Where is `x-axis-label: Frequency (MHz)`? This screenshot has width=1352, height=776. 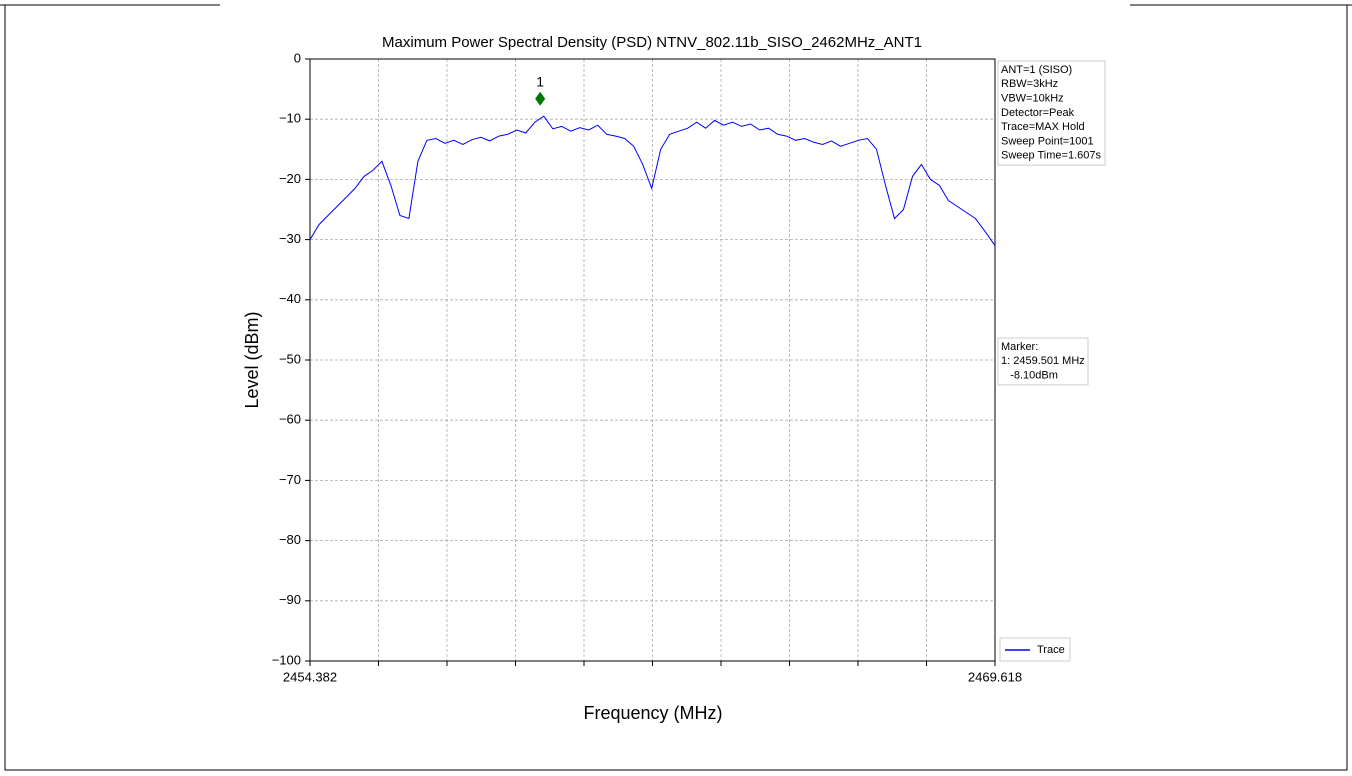 x-axis-label: Frequency (MHz) is located at coordinates (652, 713).